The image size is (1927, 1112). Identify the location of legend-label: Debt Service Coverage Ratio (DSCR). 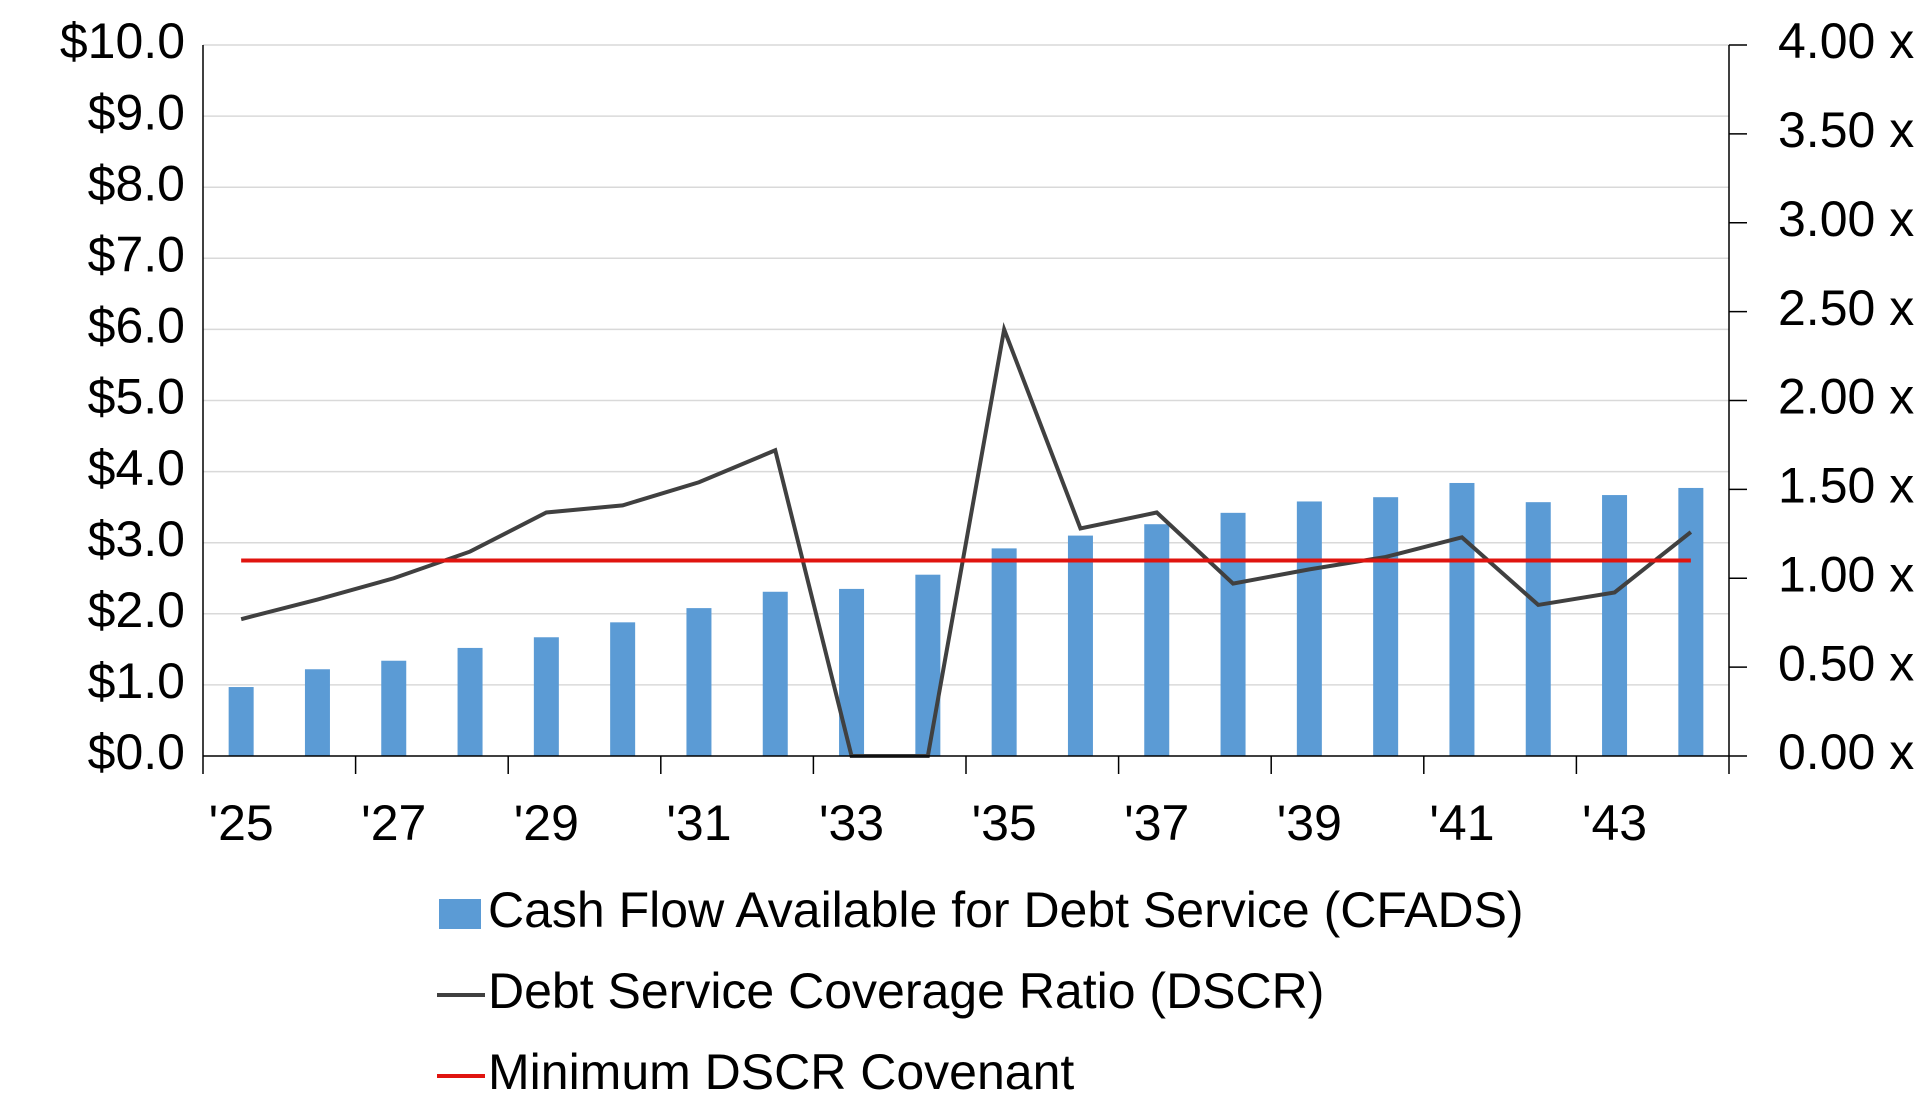
(906, 991).